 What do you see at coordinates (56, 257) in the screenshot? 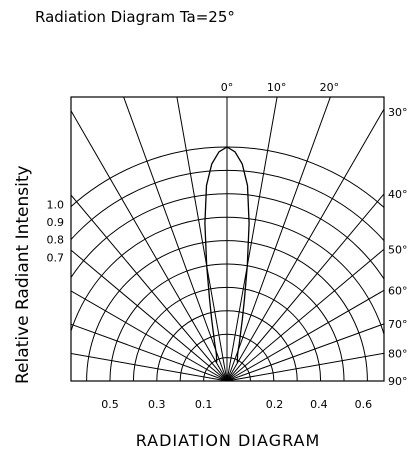
I see `left-scale-label: 0.7` at bounding box center [56, 257].